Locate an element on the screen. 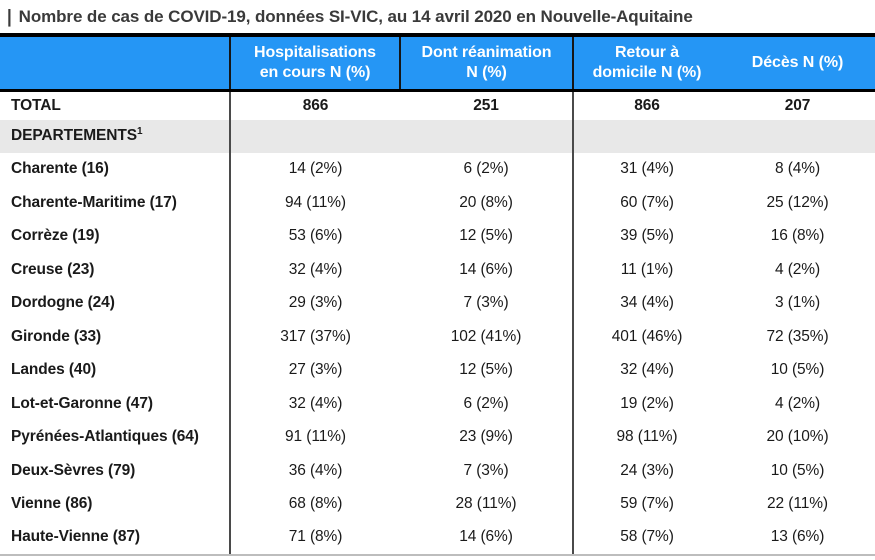 This screenshot has width=875, height=560. cell-retour-domicile: 31 (4%) is located at coordinates (647, 169).